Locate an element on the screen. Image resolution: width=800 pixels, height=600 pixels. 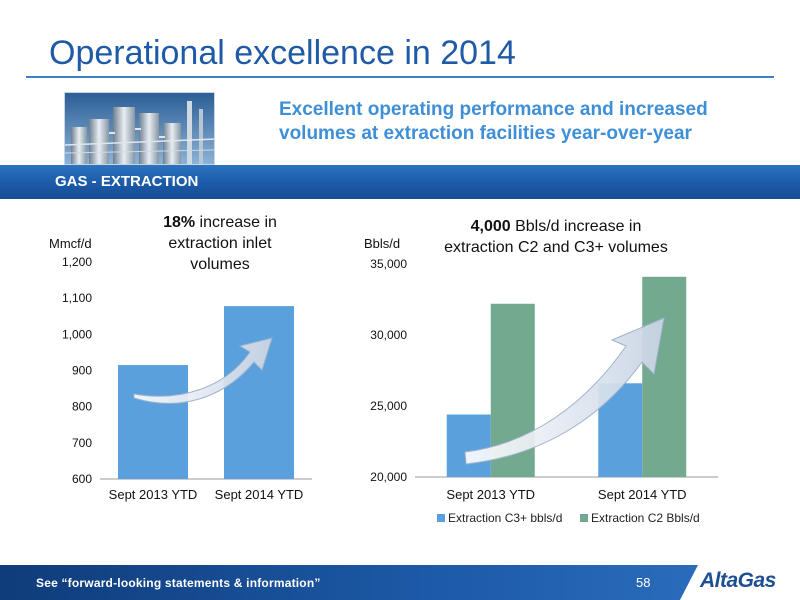
left-y-tick-label: 1,000 is located at coordinates (77, 334).